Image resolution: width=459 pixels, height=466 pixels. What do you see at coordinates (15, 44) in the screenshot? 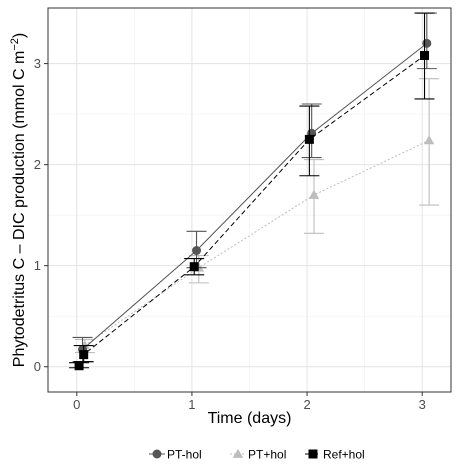
I see `y-axis-title-superscript: −2` at bounding box center [15, 44].